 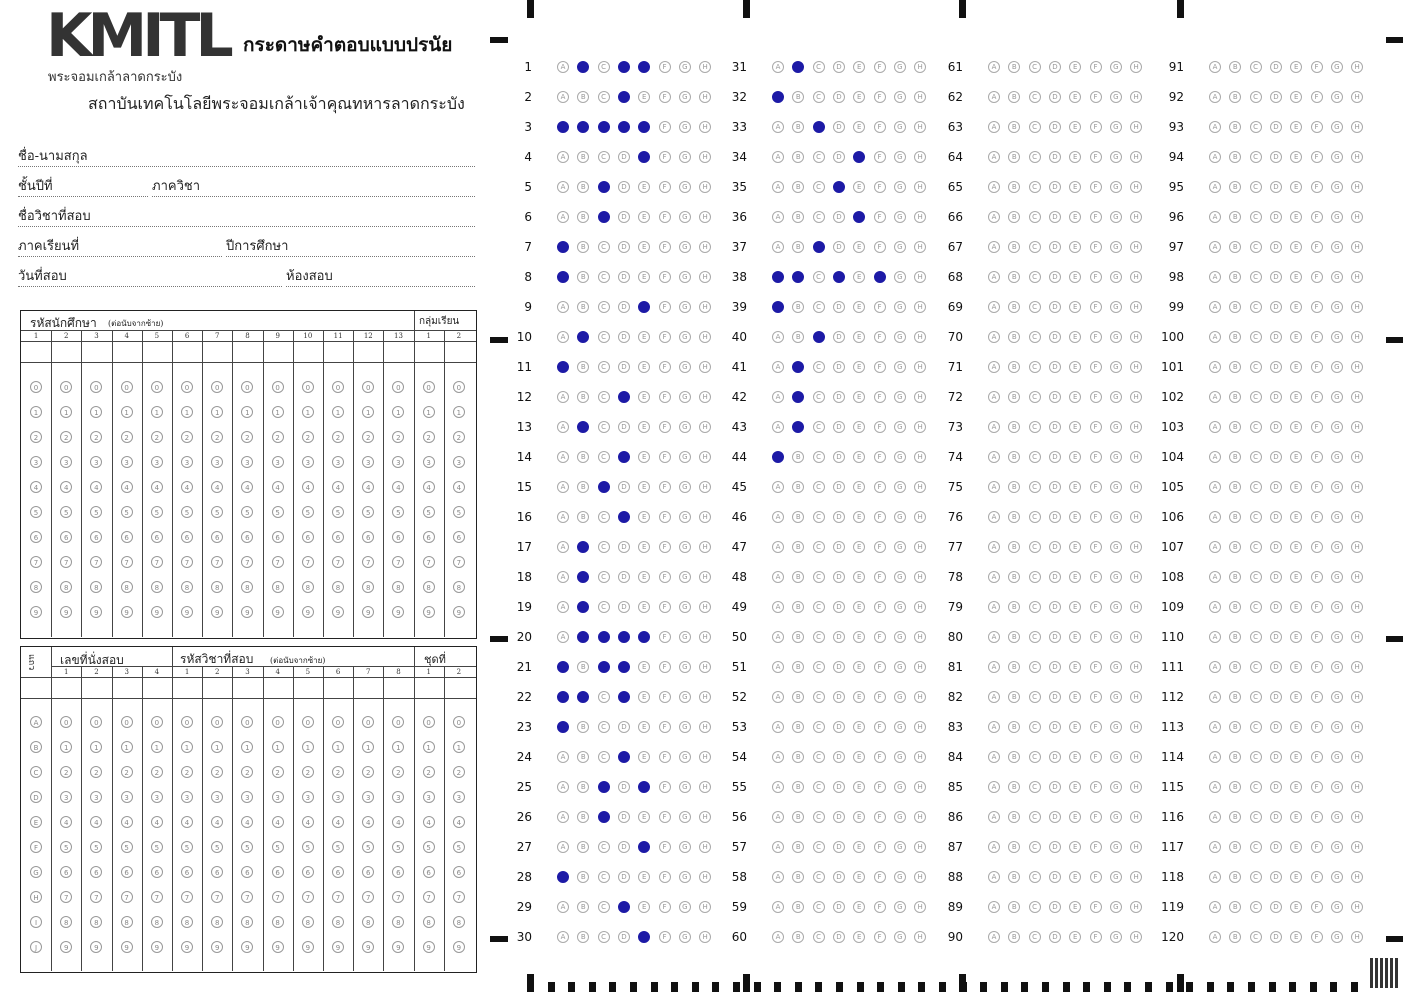 What do you see at coordinates (307, 412) in the screenshot?
I see `id-digit-bubble: 1` at bounding box center [307, 412].